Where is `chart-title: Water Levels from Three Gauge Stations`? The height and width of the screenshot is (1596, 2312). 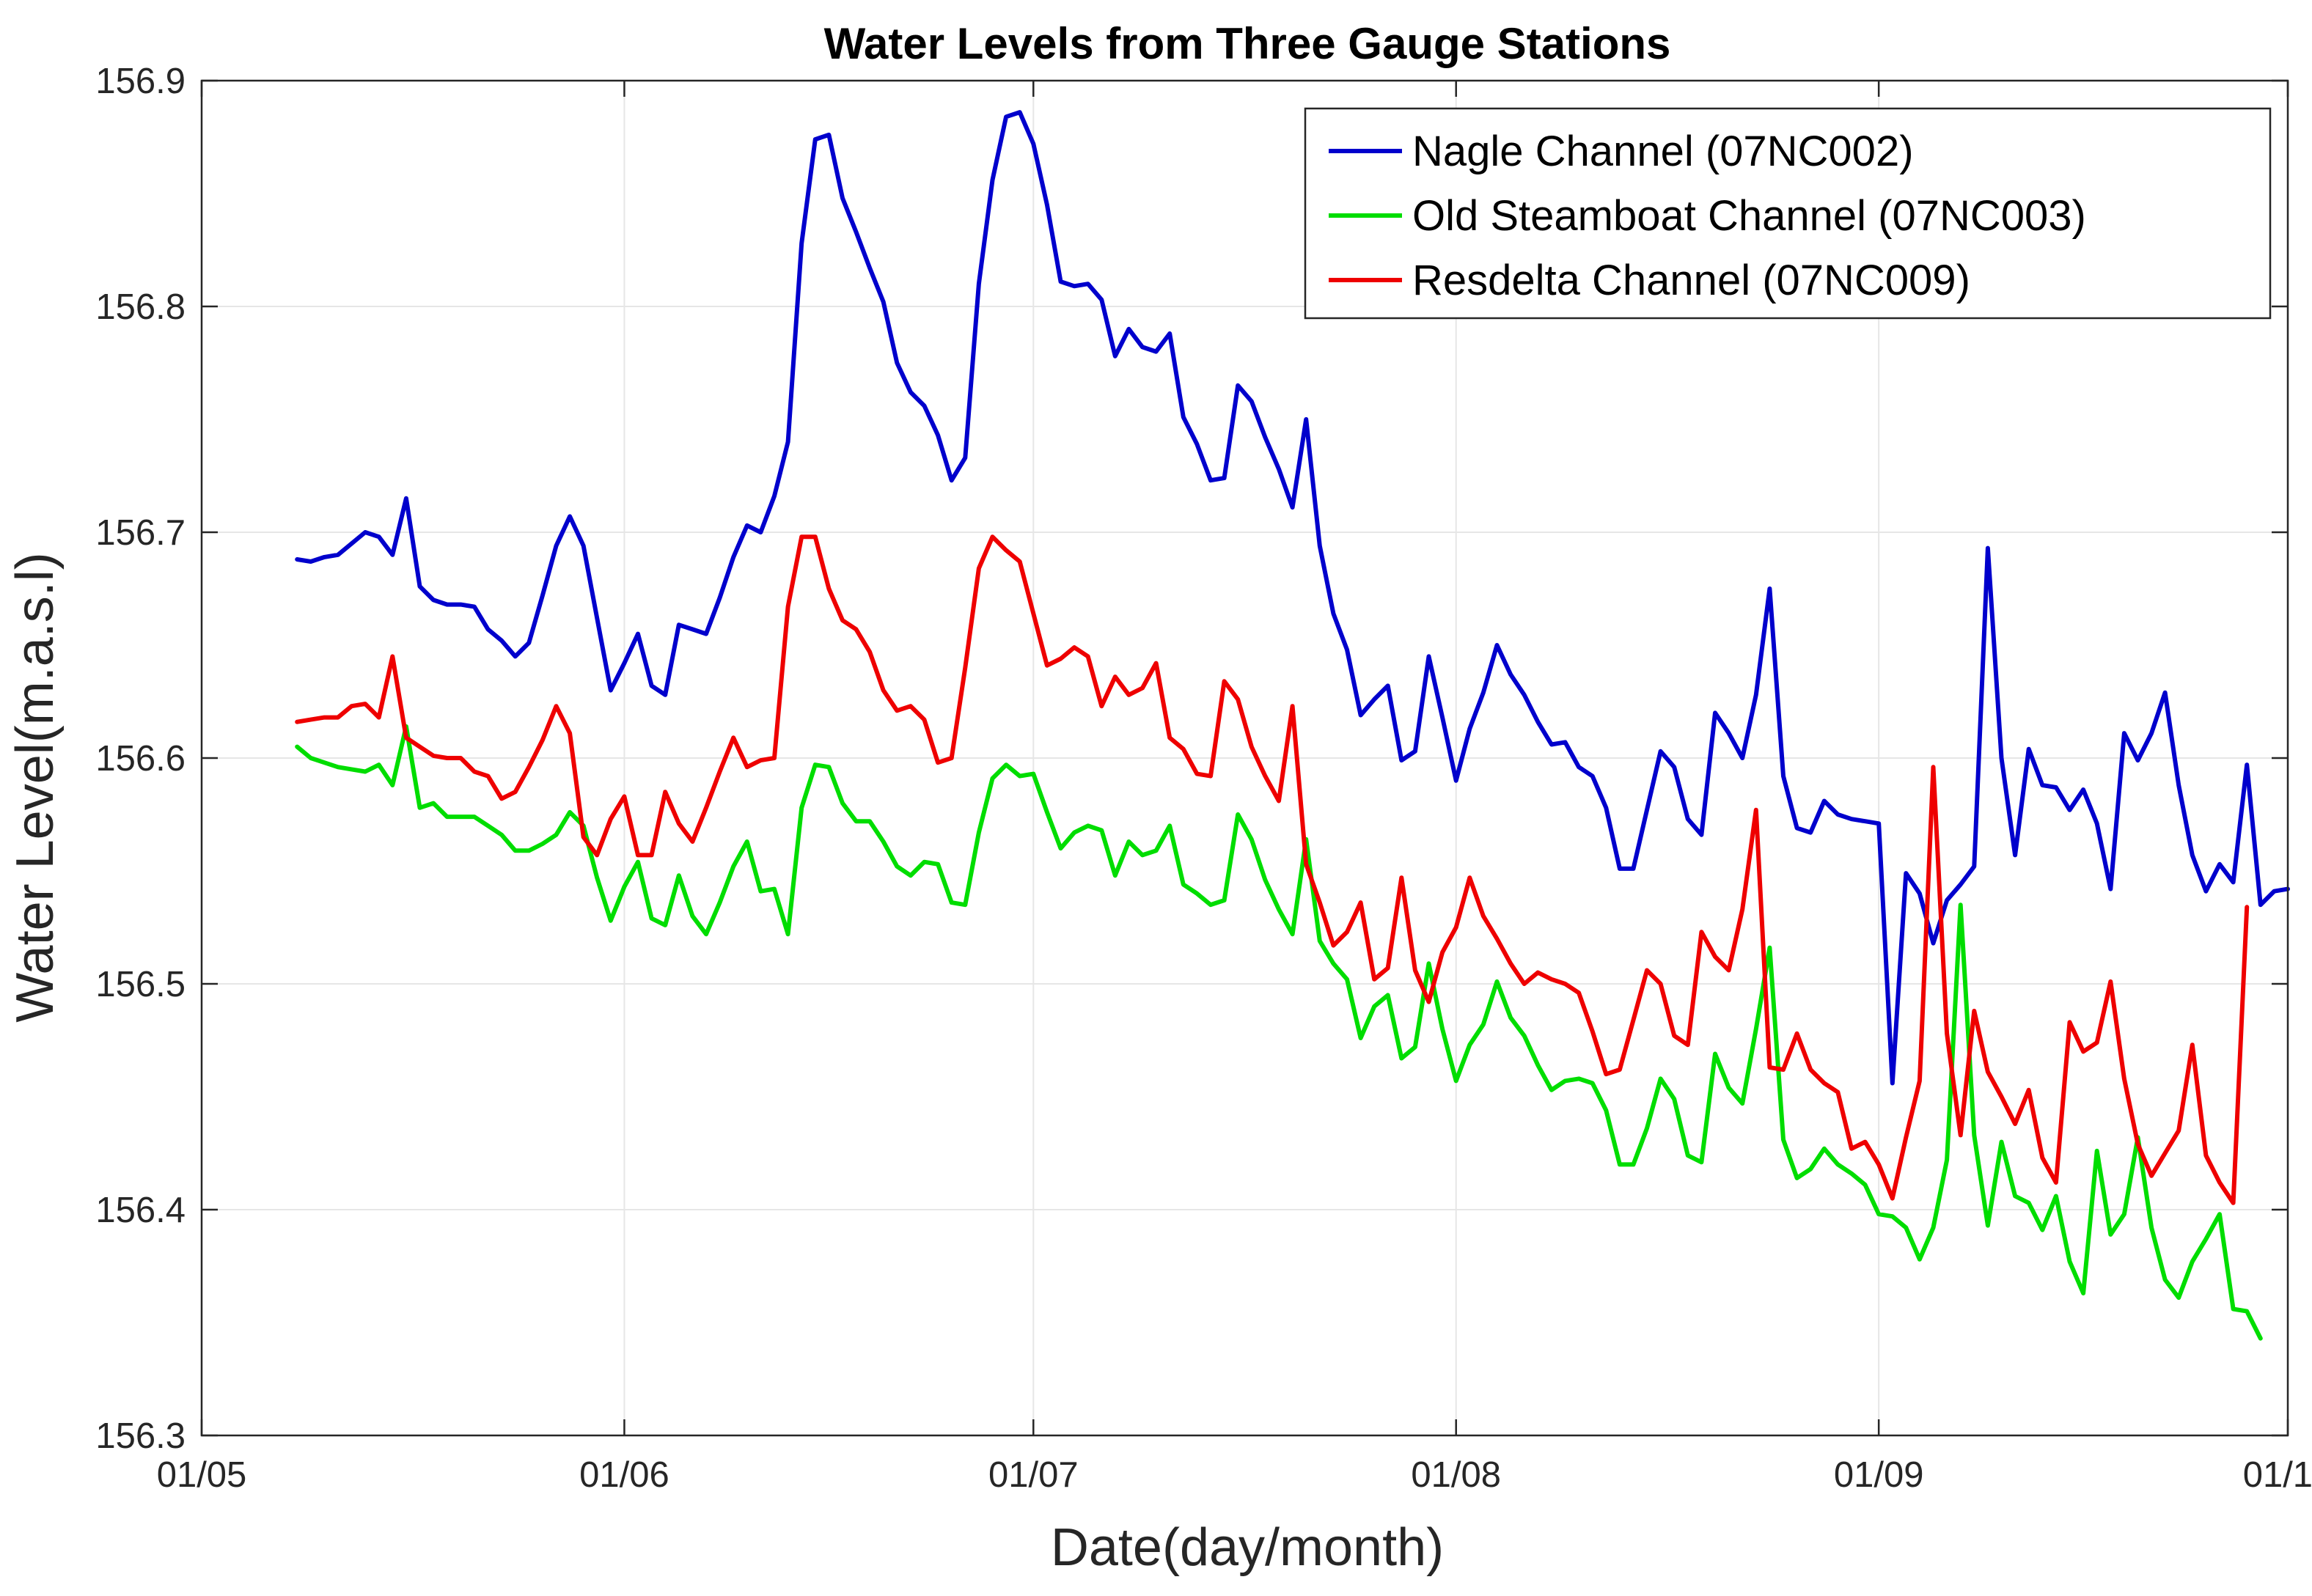
chart-title: Water Levels from Three Gauge Stations is located at coordinates (1247, 43).